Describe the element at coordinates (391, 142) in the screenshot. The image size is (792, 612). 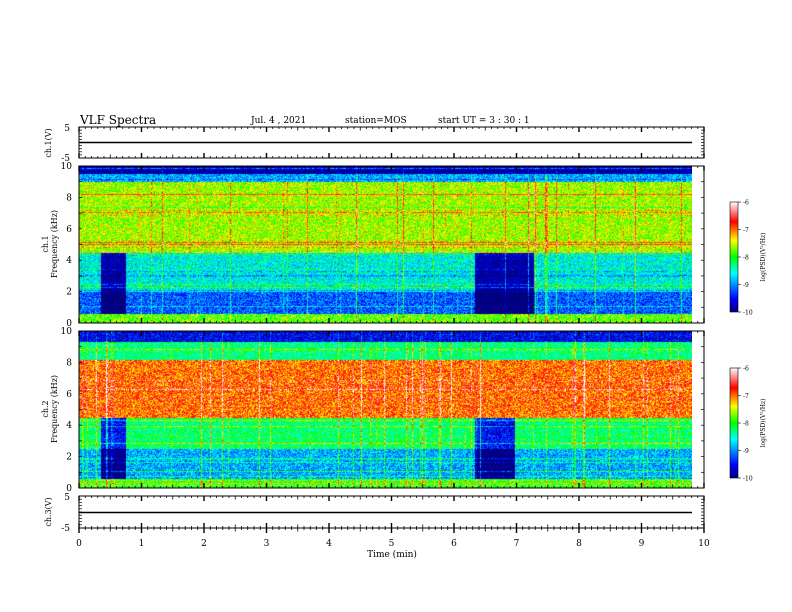
I see `ch1-waveform-ticks` at that location.